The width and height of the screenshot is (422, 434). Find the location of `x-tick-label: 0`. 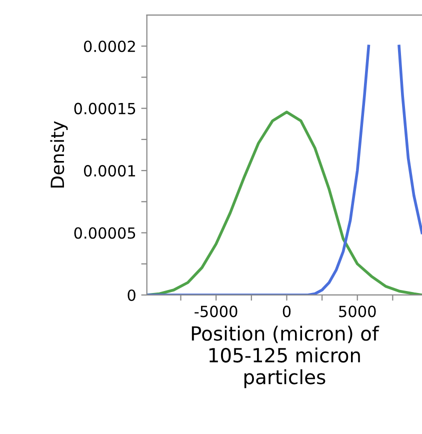

x-tick-label: 0 is located at coordinates (286, 312).